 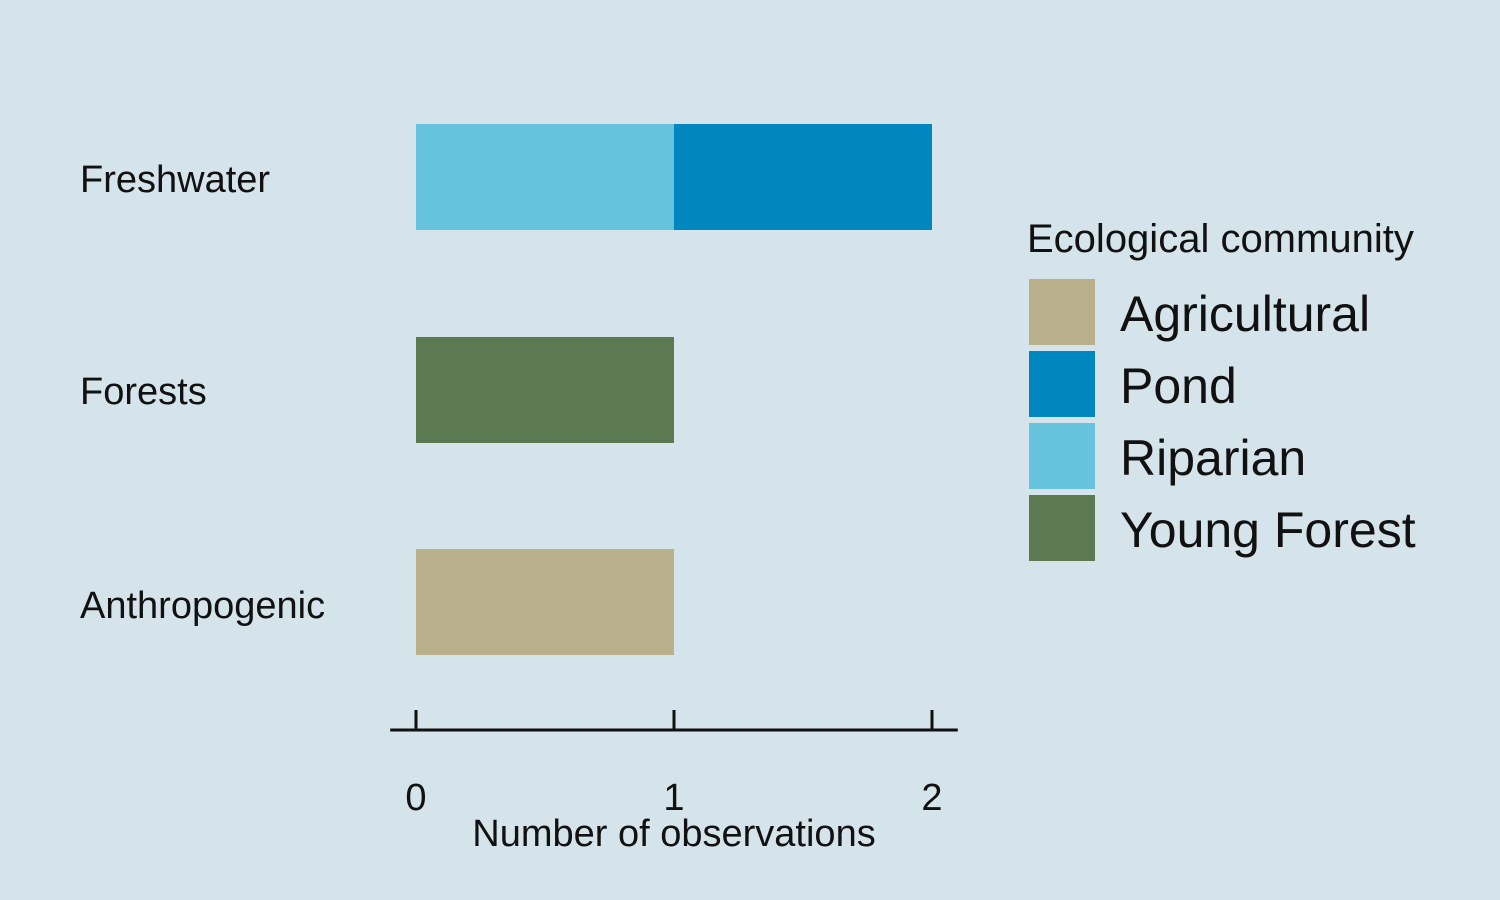 What do you see at coordinates (1220, 239) in the screenshot?
I see `legend-title: Ecological community` at bounding box center [1220, 239].